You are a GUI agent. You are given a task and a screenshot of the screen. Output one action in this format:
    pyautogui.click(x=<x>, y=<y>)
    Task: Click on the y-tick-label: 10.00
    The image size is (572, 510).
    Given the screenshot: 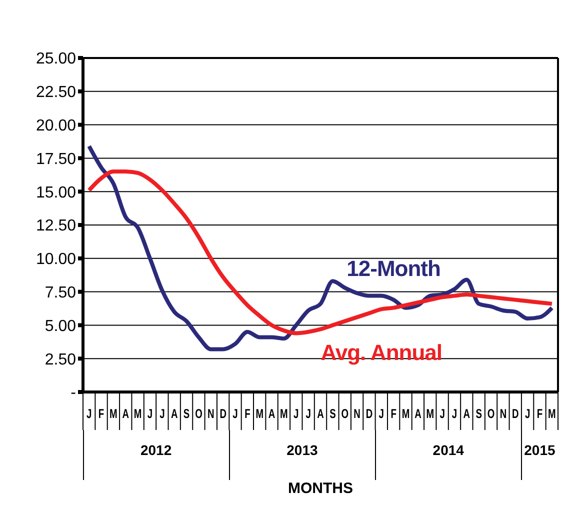 What is the action you would take?
    pyautogui.click(x=56, y=259)
    